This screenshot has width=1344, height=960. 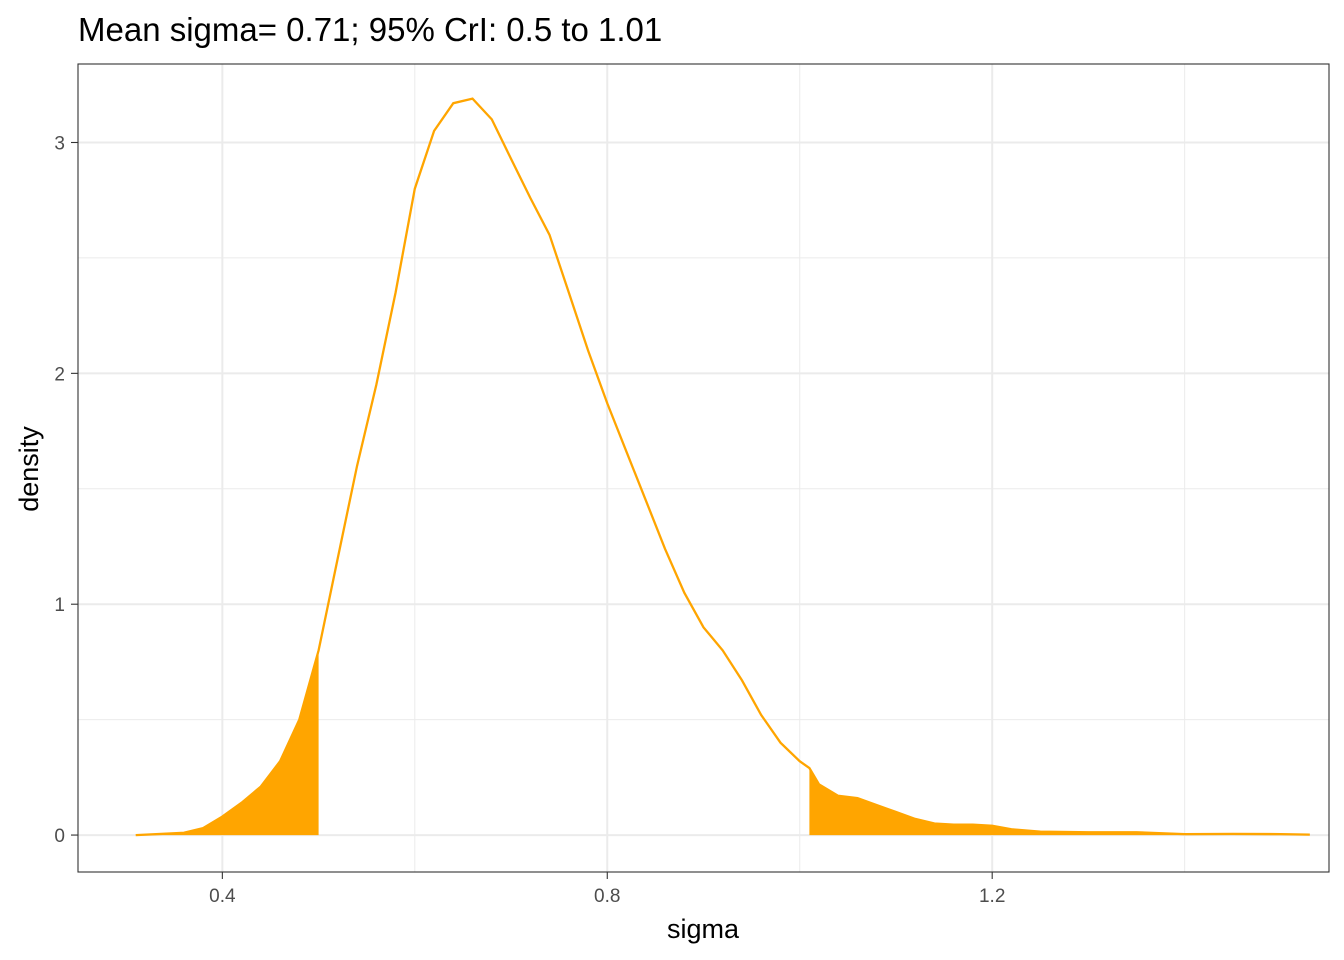 What do you see at coordinates (59, 374) in the screenshot?
I see `y-tick-label: 2` at bounding box center [59, 374].